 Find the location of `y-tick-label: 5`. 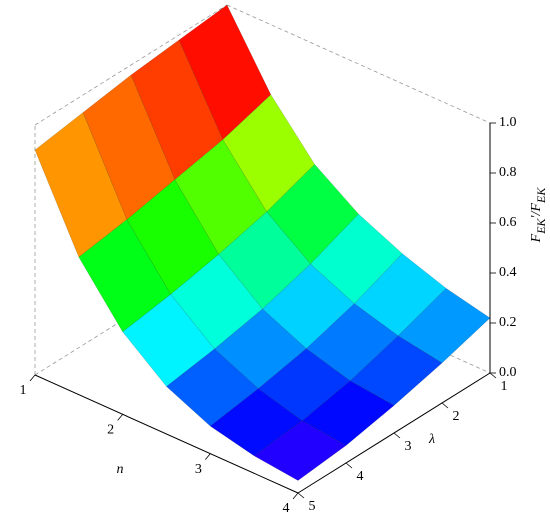

y-tick-label: 5 is located at coordinates (312, 506).